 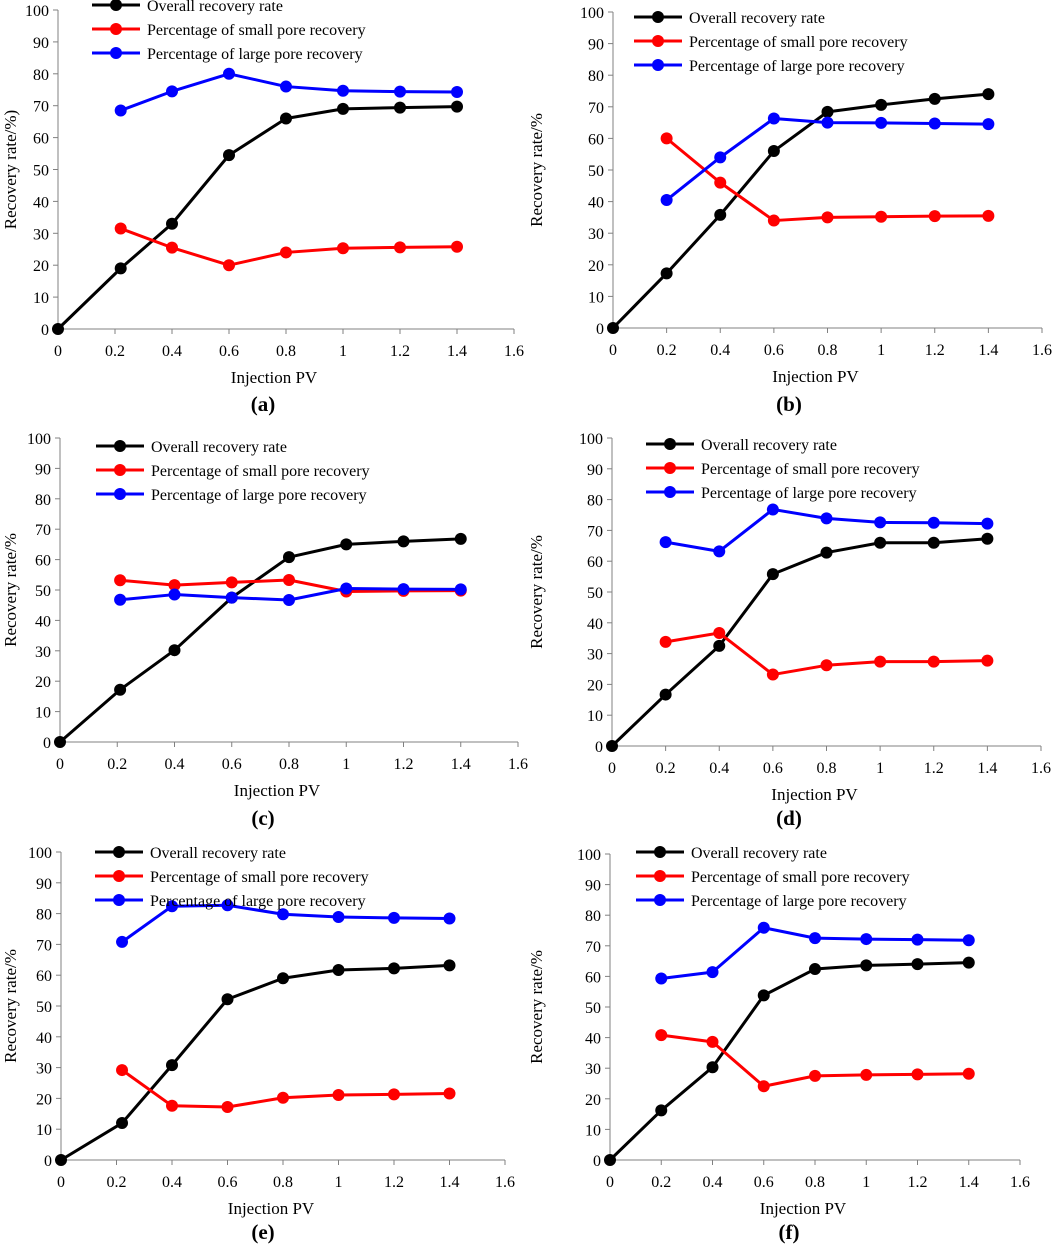 I want to click on y-tick-label: 30, so click(x=595, y=655).